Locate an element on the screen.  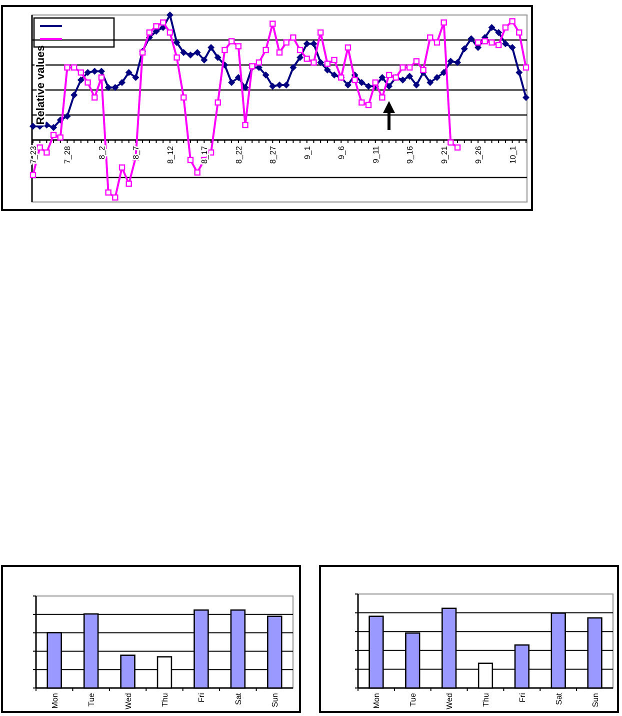
x-tick-label: 9_6 is located at coordinates (341, 152).